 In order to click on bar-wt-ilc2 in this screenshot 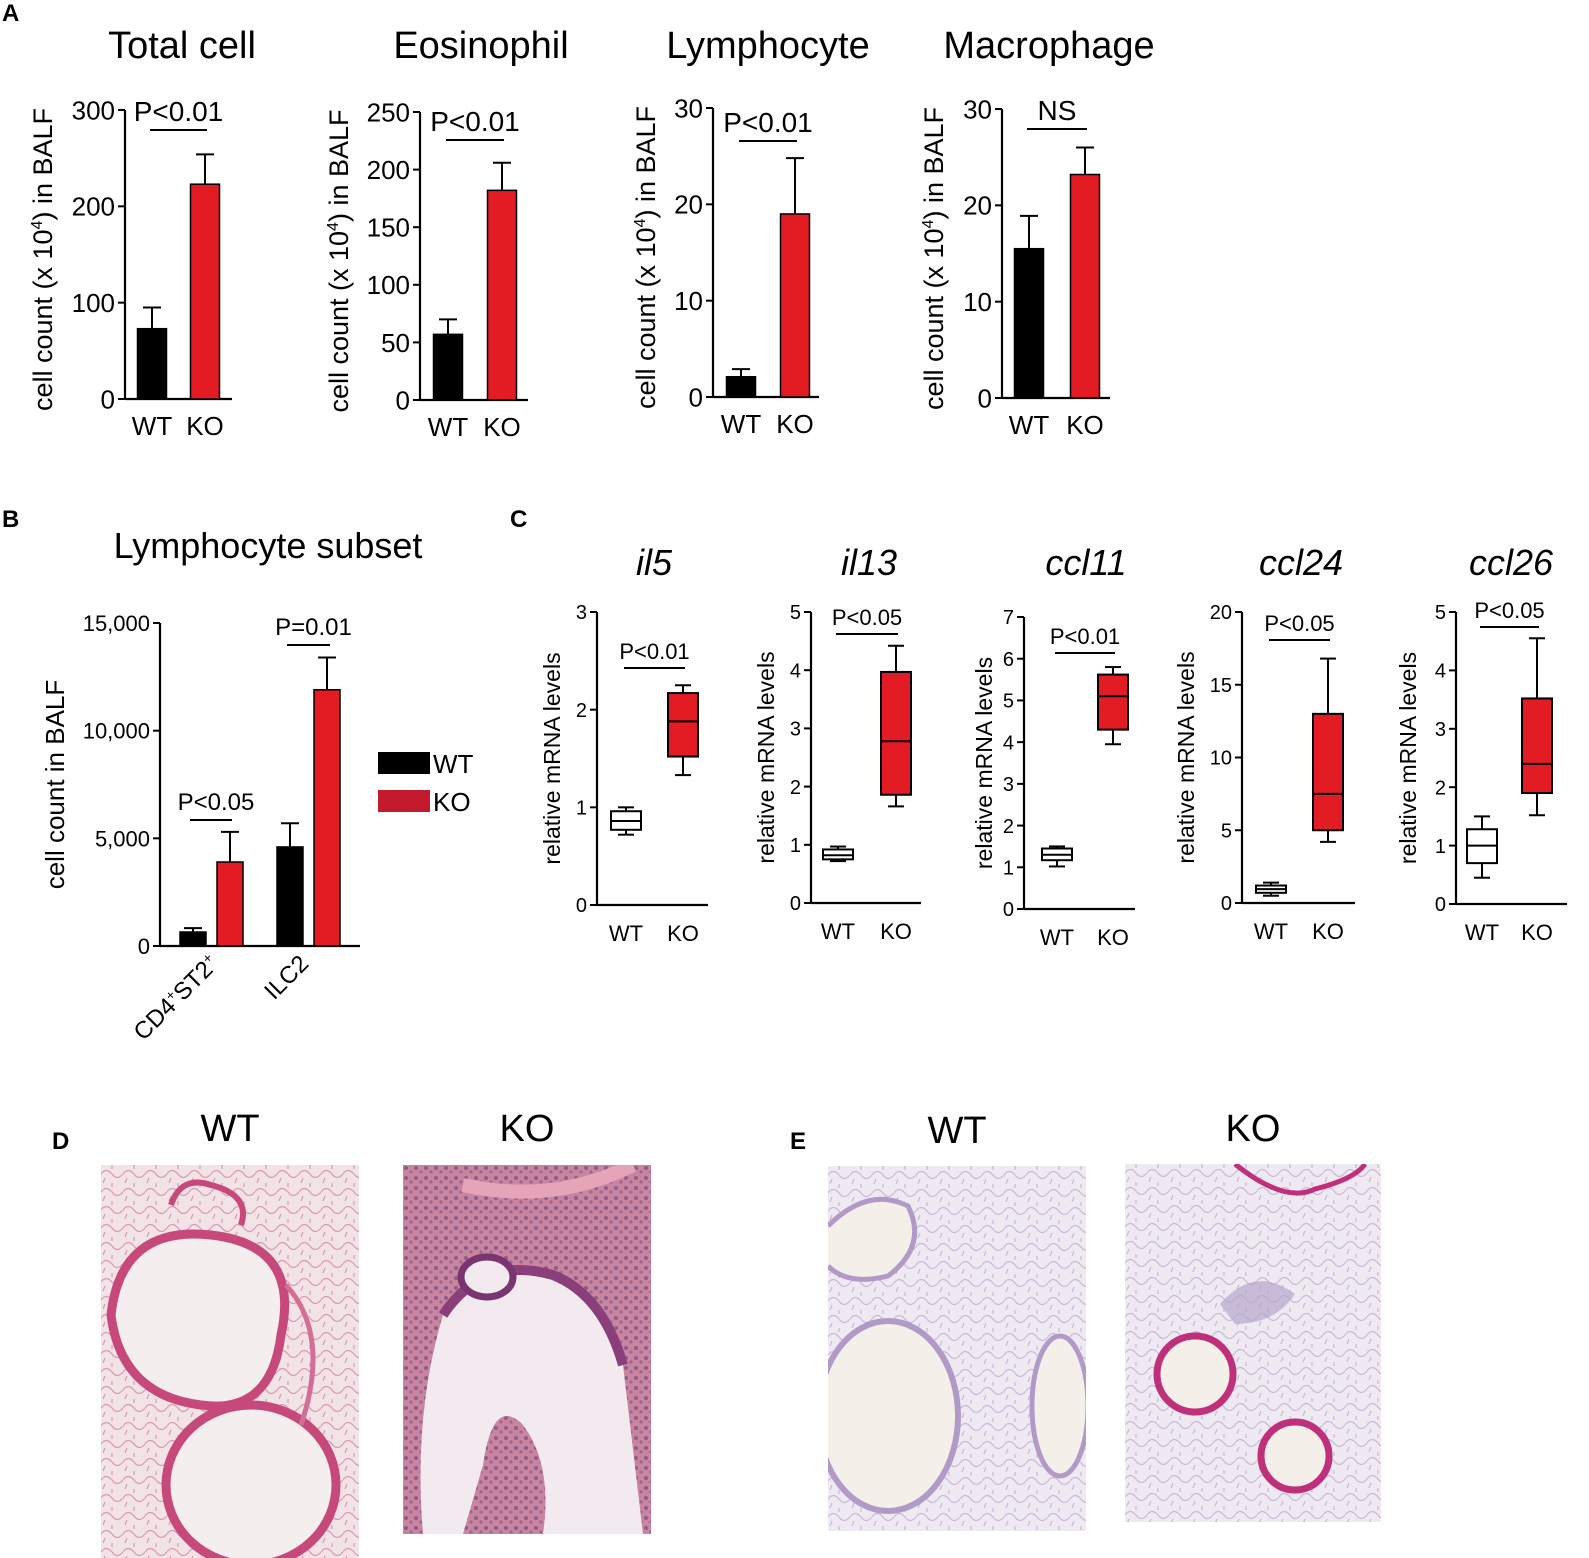, I will do `click(290, 896)`.